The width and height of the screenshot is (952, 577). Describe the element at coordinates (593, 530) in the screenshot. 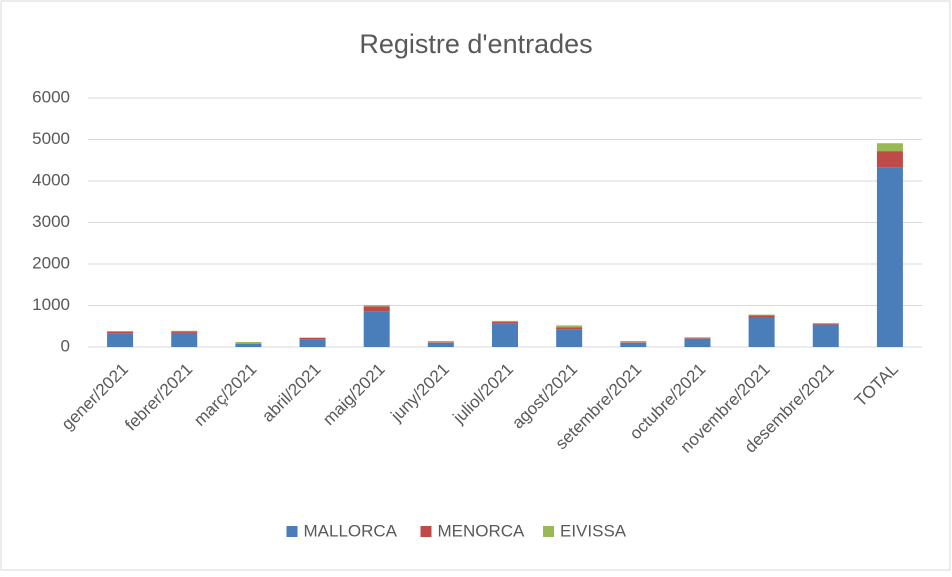

I see `legend-label: EIVISSA` at that location.